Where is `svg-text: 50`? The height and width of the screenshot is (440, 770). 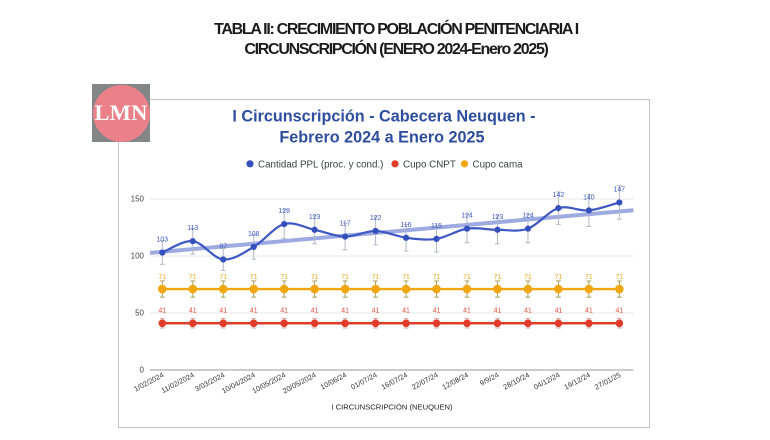 svg-text: 50 is located at coordinates (139, 313).